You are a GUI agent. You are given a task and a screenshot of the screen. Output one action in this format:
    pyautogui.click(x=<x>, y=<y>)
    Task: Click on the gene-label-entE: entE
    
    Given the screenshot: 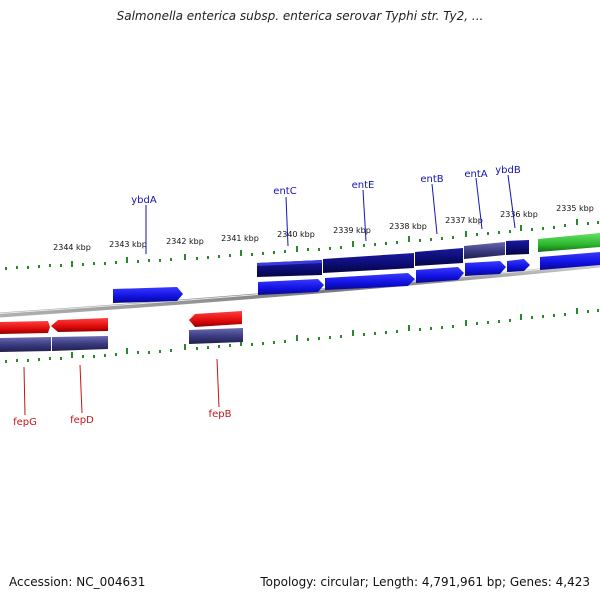 What is the action you would take?
    pyautogui.click(x=363, y=185)
    